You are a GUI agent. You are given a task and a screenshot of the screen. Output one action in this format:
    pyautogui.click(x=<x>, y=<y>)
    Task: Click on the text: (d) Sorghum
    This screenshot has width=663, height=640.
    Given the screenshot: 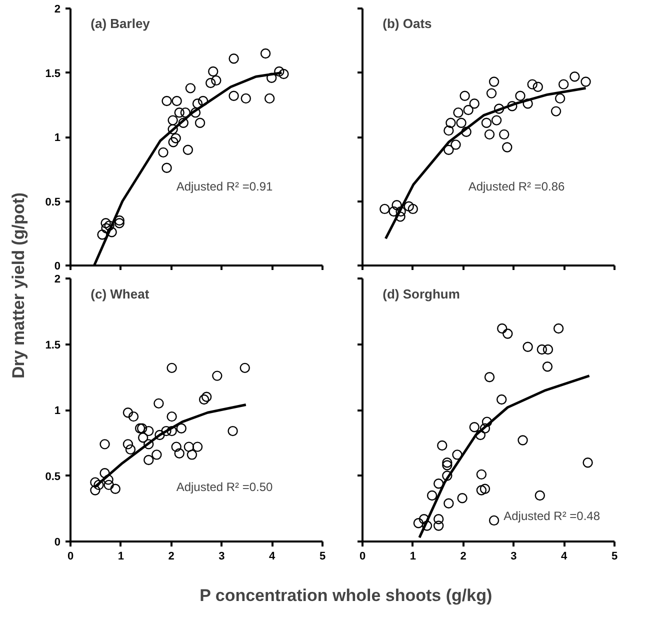 What is the action you would take?
    pyautogui.click(x=421, y=294)
    